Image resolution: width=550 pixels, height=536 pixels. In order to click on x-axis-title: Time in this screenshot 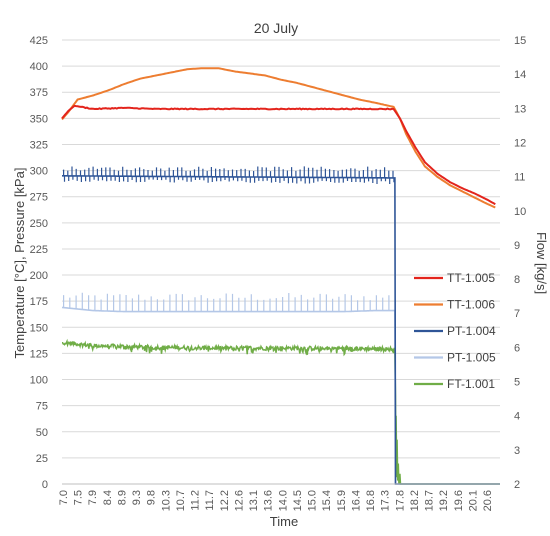, I will do `click(284, 521)`.